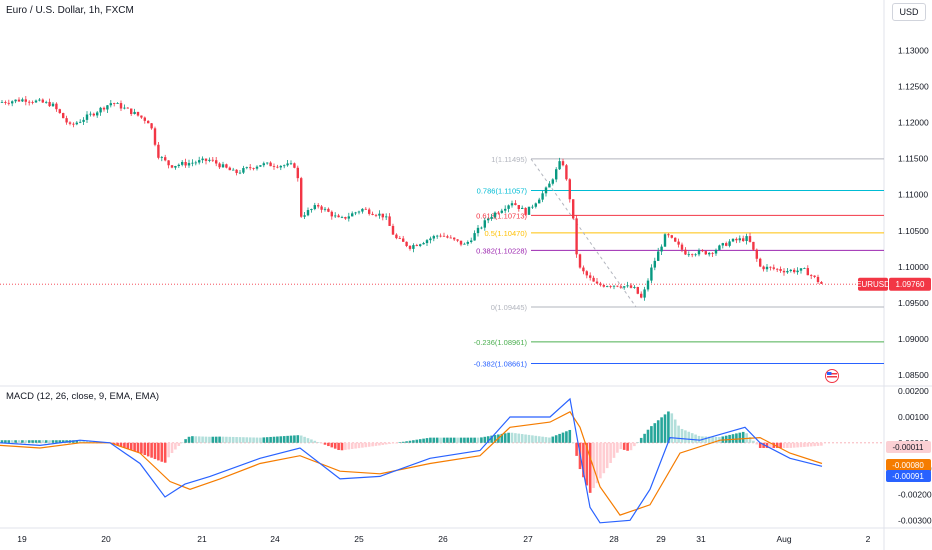 Image resolution: width=932 pixels, height=550 pixels. What do you see at coordinates (909, 12) in the screenshot?
I see `currency-button: USD` at bounding box center [909, 12].